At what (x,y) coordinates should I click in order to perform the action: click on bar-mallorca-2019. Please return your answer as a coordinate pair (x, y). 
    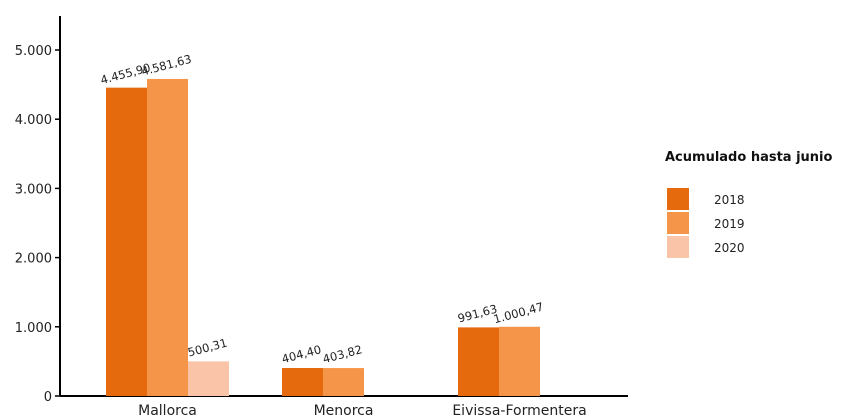
    Looking at the image, I should click on (167, 237).